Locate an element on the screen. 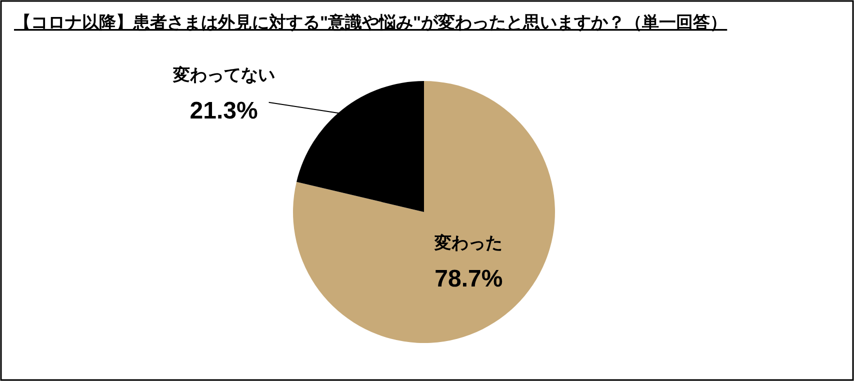 This screenshot has height=381, width=854. data-label: 21.3% is located at coordinates (224, 110).